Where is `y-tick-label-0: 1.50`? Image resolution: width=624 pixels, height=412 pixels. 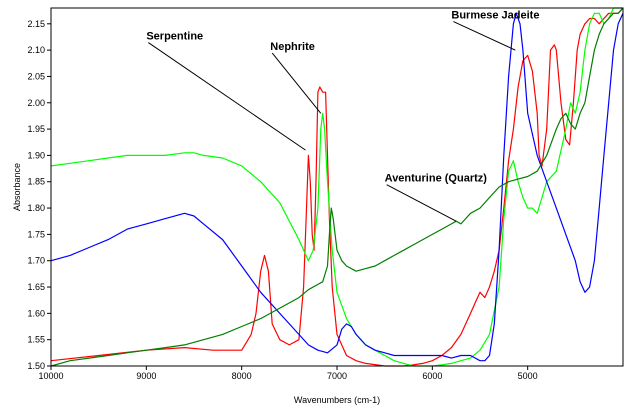
y-tick-label-0: 1.50 is located at coordinates (36, 366).